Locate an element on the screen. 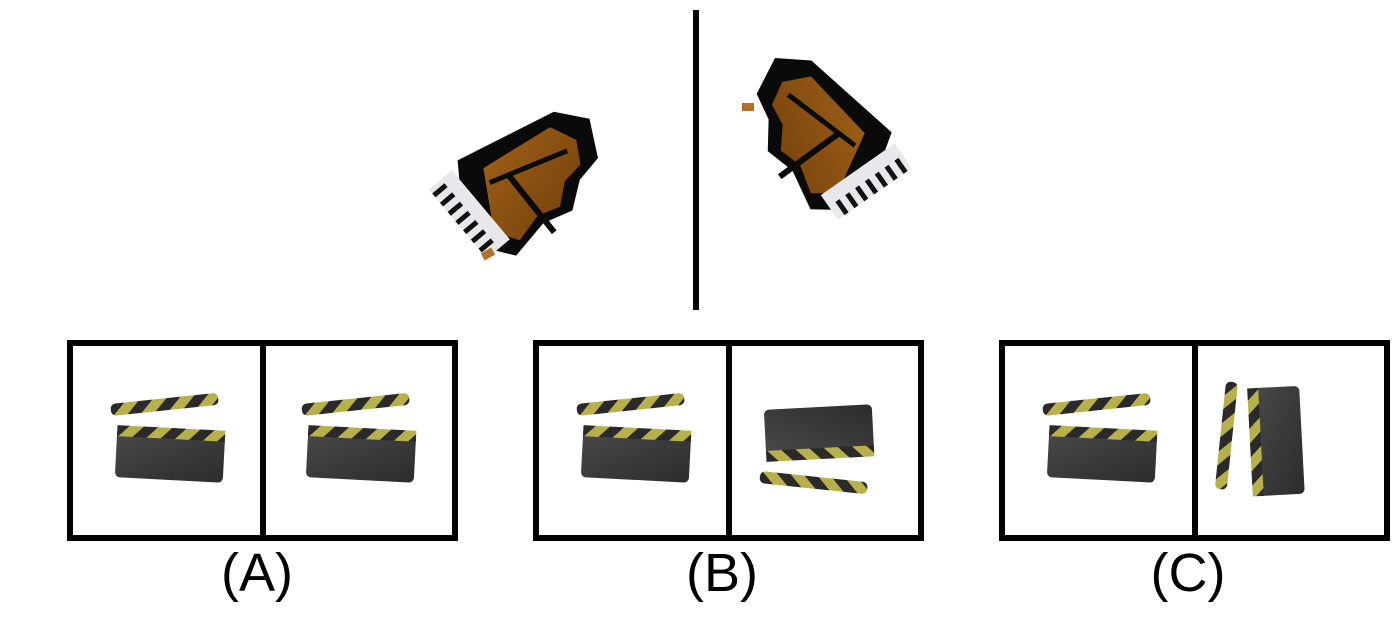  option-b-left-view is located at coordinates (632, 440).